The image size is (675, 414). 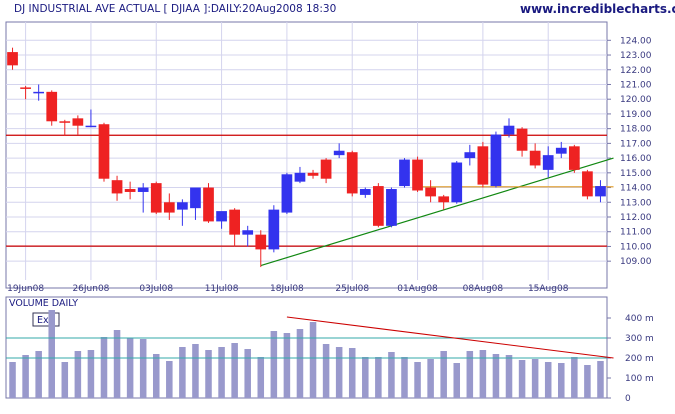 What do you see at coordinates (352, 289) in the screenshot?
I see `date-tick-label: 25Jul08` at bounding box center [352, 289].